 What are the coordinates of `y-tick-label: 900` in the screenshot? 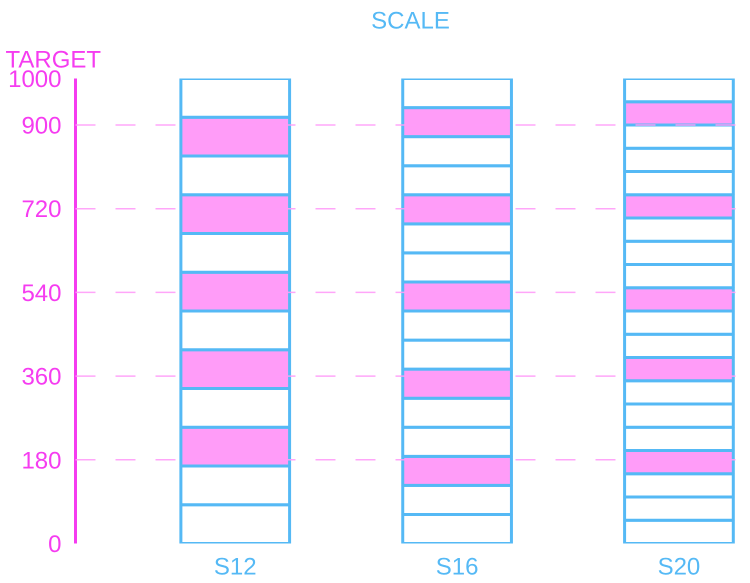 It's located at (41, 126).